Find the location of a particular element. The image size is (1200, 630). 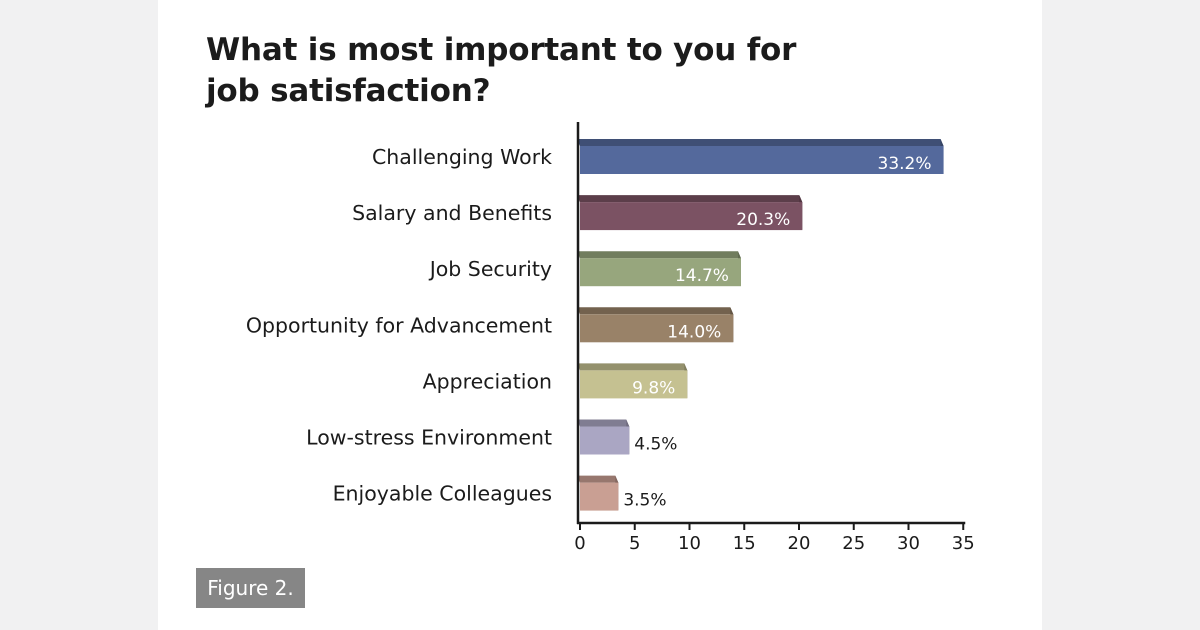

category-label: Challenging Work is located at coordinates (462, 157).